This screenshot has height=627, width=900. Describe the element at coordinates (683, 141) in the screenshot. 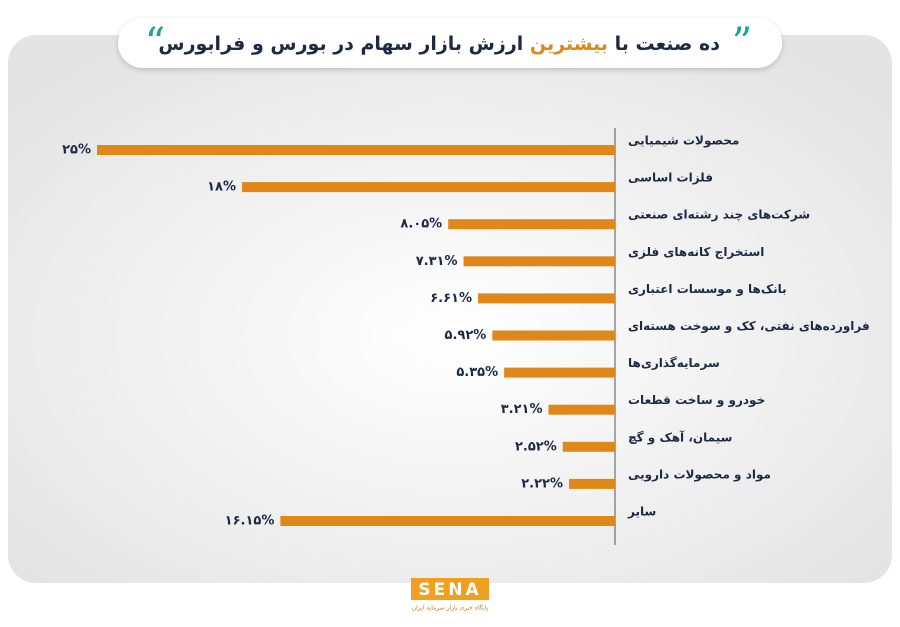

I see `category-label: محصولات شیمیایی` at that location.